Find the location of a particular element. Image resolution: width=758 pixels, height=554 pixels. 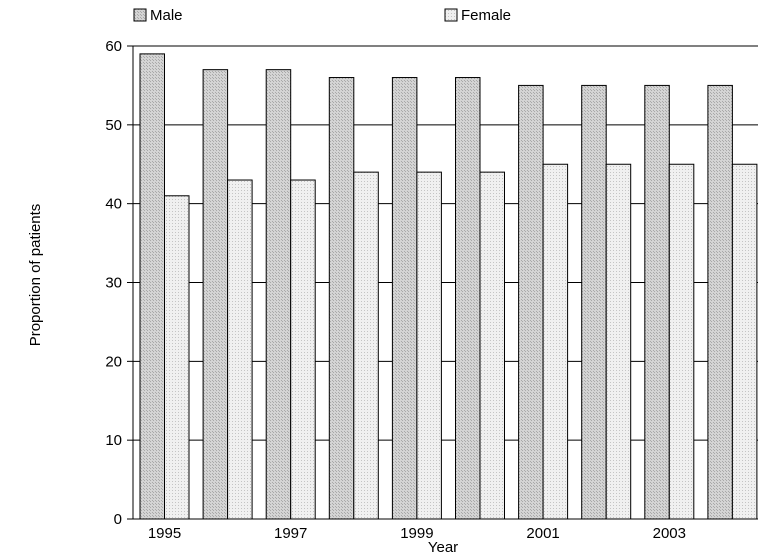

legend: Male Female is located at coordinates (322, 15).